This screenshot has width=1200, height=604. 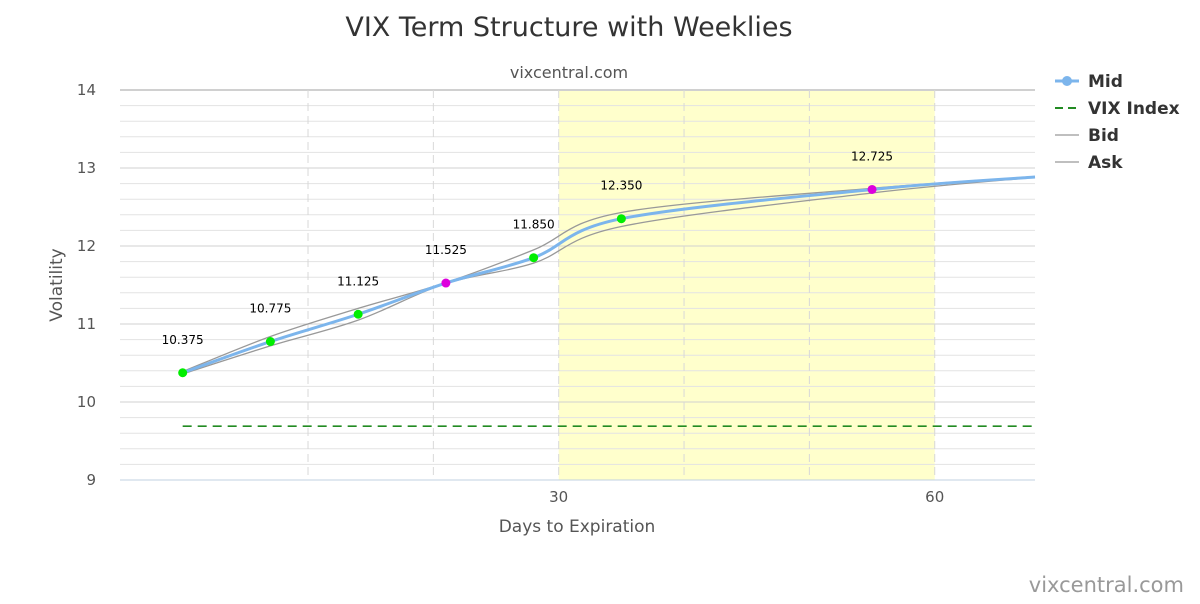 I want to click on data-label: 11.850, so click(x=534, y=225).